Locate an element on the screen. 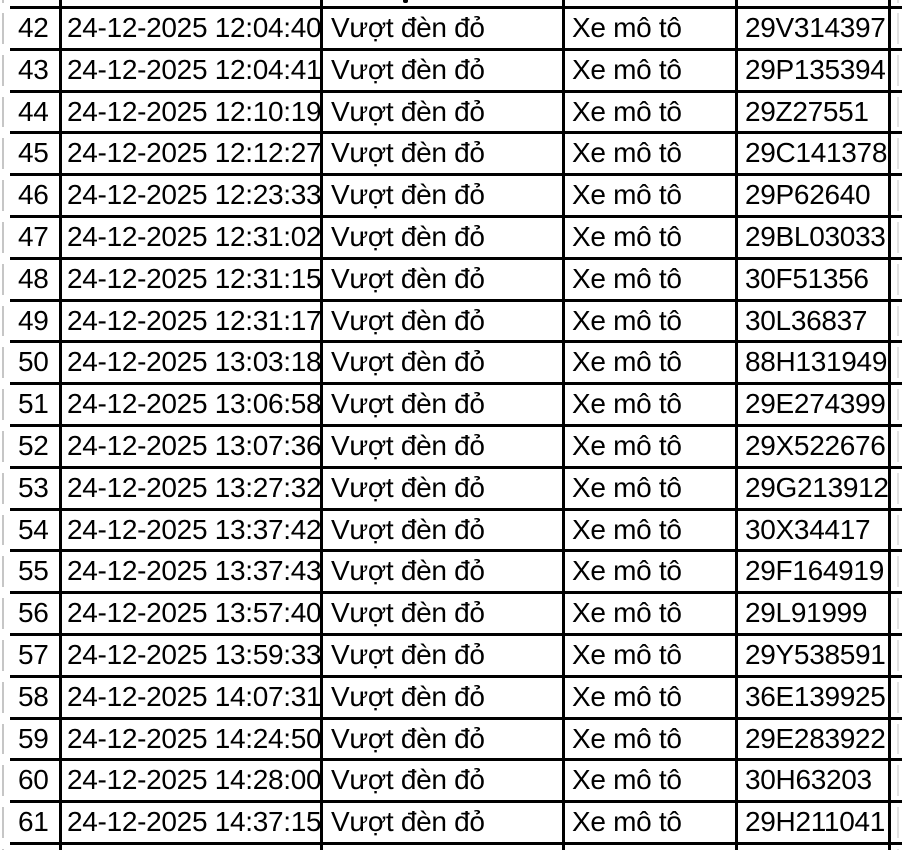 This screenshot has height=850, width=902. cell-datetime: 24-12-2025 12:23:33 is located at coordinates (192, 195).